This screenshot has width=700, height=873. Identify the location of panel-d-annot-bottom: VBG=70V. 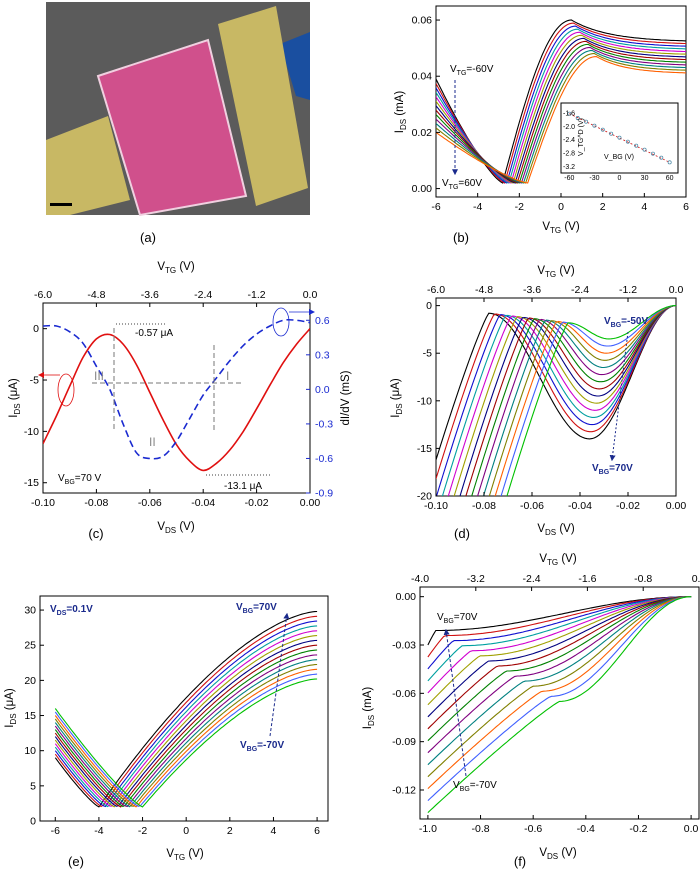
(612, 469).